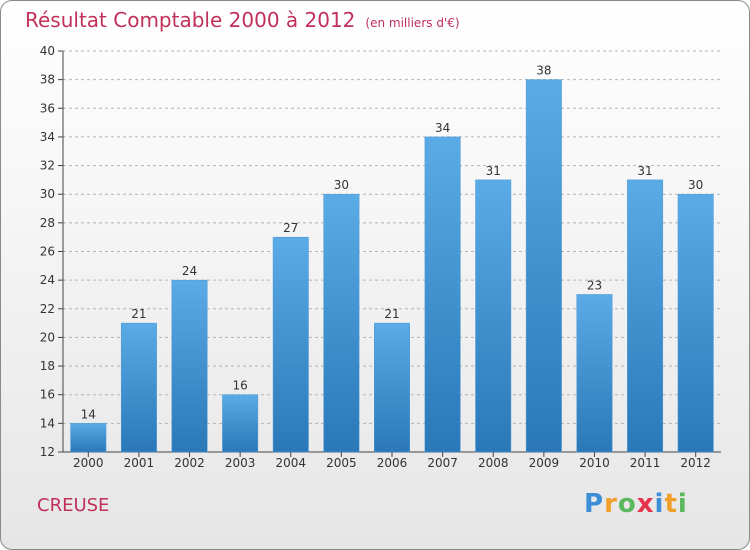 This screenshot has height=550, width=750. Describe the element at coordinates (341, 463) in the screenshot. I see `x-tick-label: 2005` at that location.